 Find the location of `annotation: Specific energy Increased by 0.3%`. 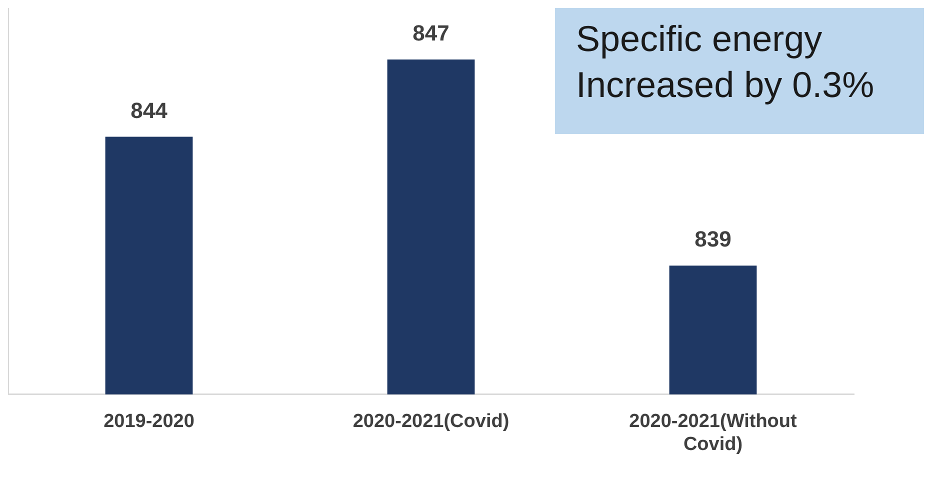

annotation: Specific energy Increased by 0.3% is located at coordinates (739, 71).